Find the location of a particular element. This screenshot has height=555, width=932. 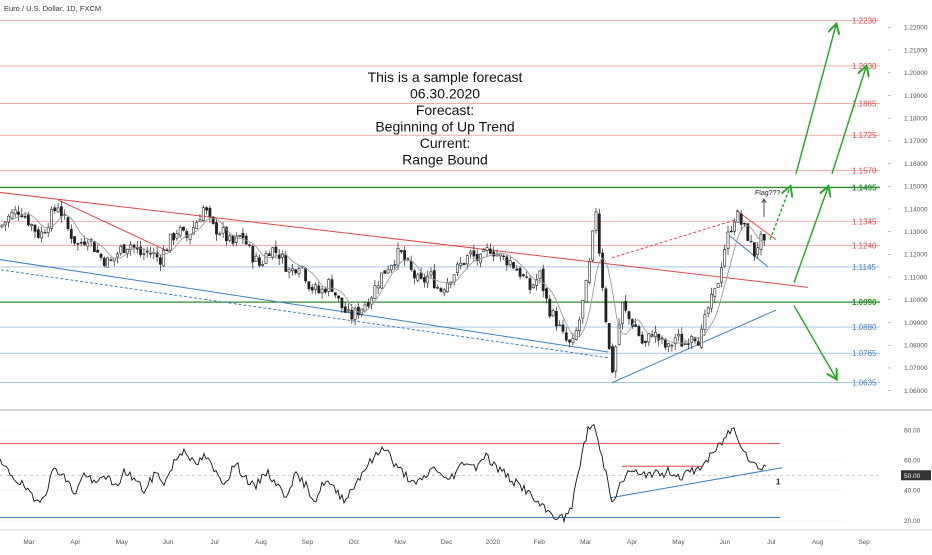

price-tick-label: 1.08000 is located at coordinates (916, 346).